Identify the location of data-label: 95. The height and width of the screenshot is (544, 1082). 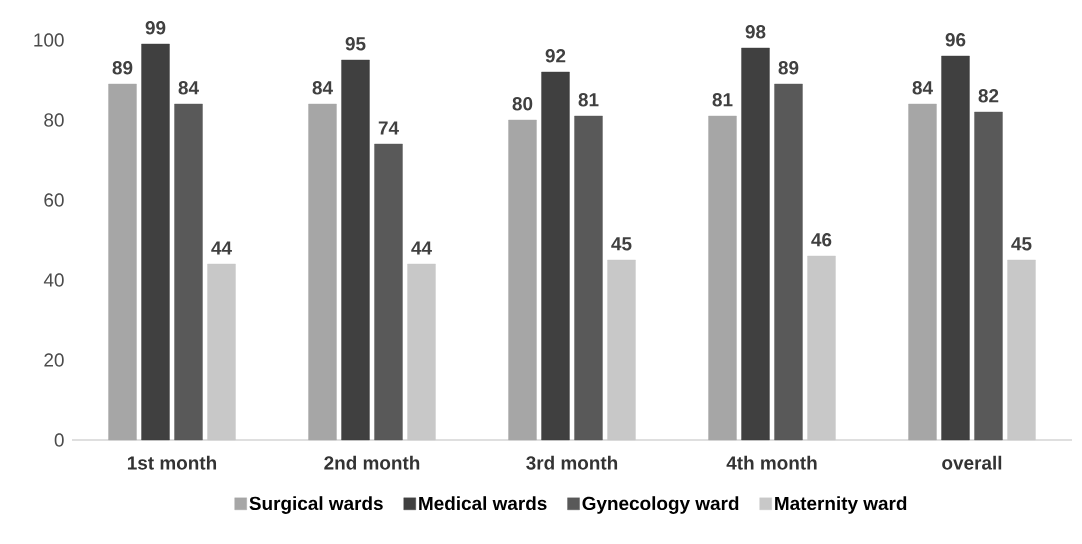
(355, 44).